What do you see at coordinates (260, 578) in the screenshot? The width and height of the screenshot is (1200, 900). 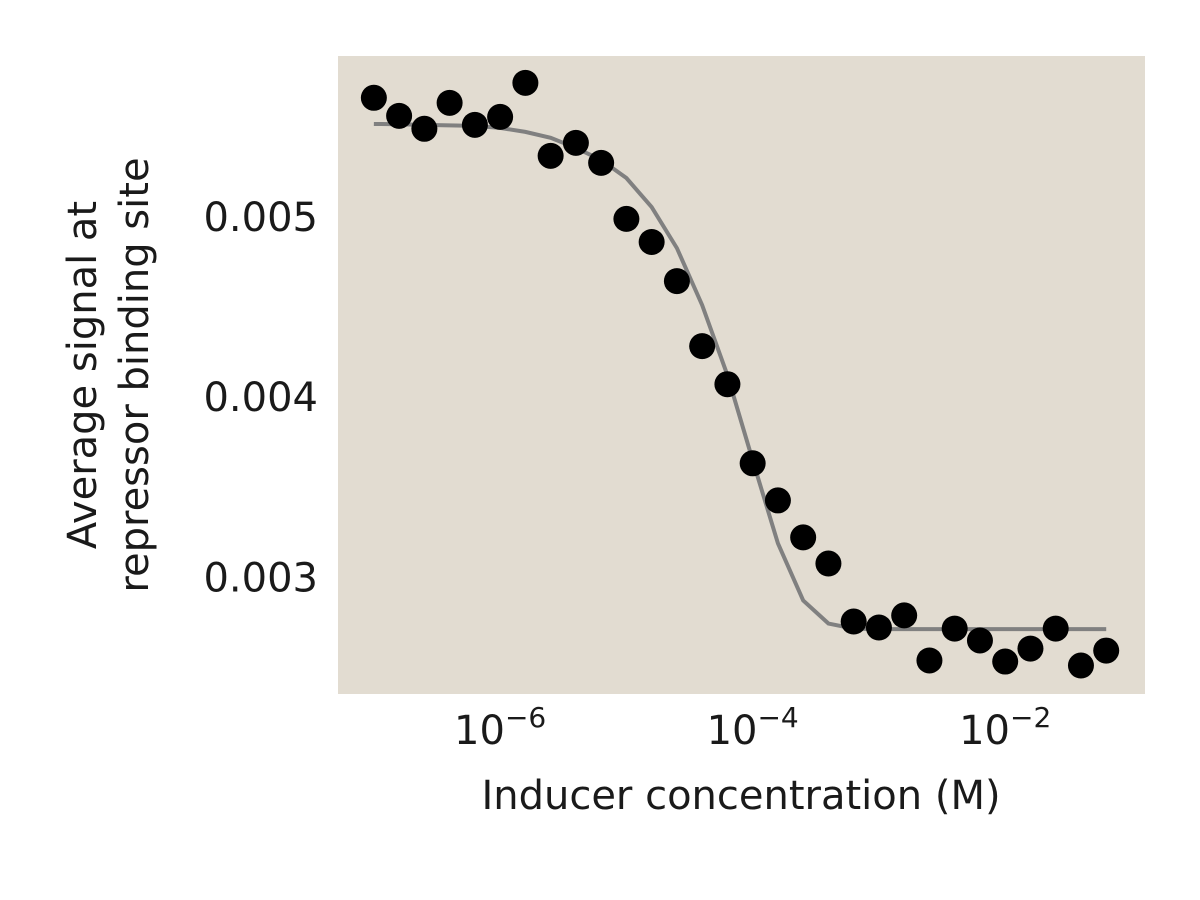 I see `y-tick-label: 0.003` at bounding box center [260, 578].